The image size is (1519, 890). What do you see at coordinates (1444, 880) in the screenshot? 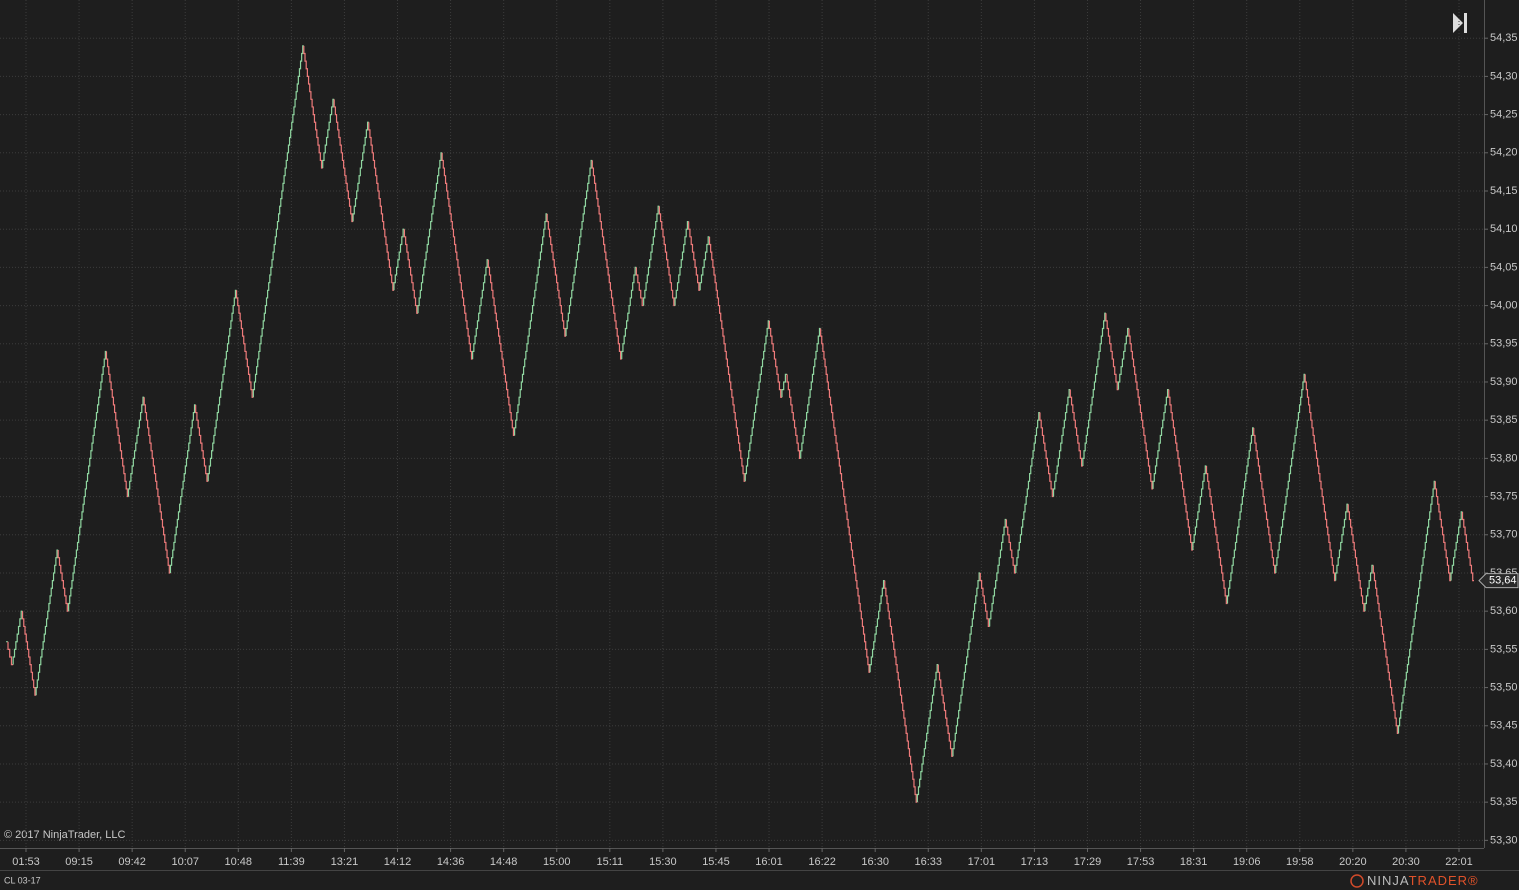
I see `logo-second: TRADER®` at bounding box center [1444, 880].